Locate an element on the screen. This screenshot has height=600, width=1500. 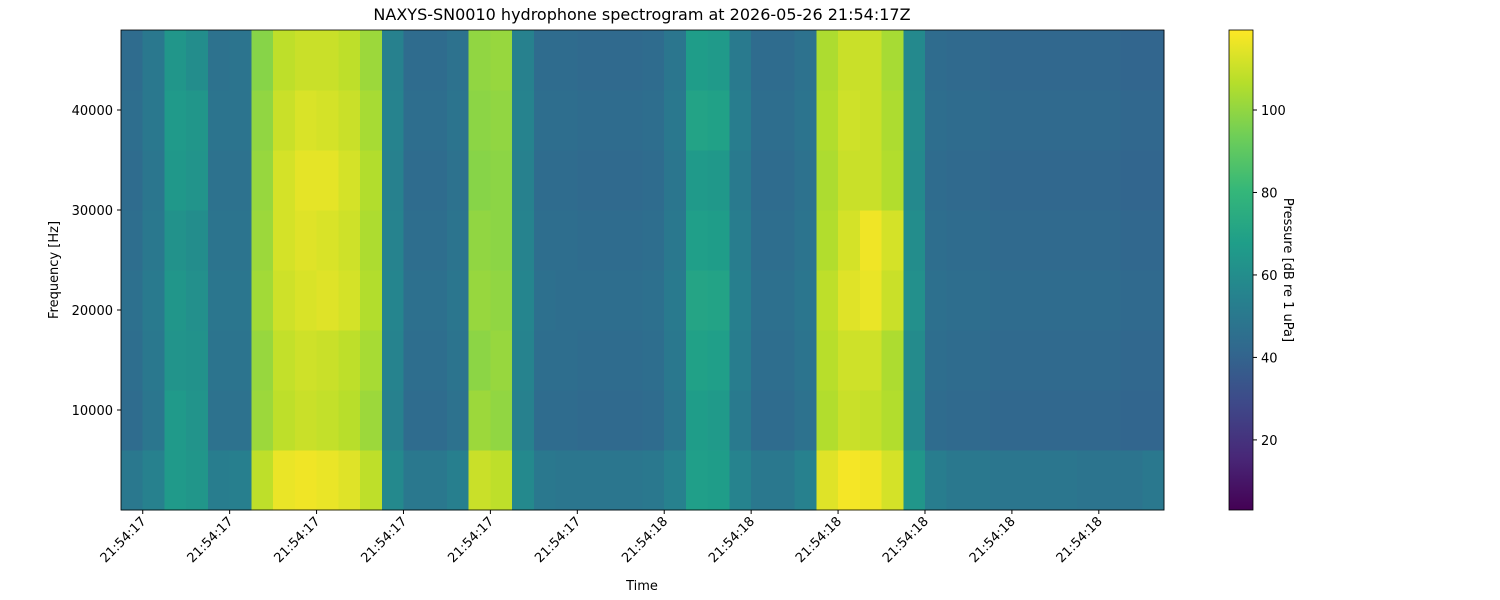
y-axis-label: Frequency [Hz] is located at coordinates (54, 270).